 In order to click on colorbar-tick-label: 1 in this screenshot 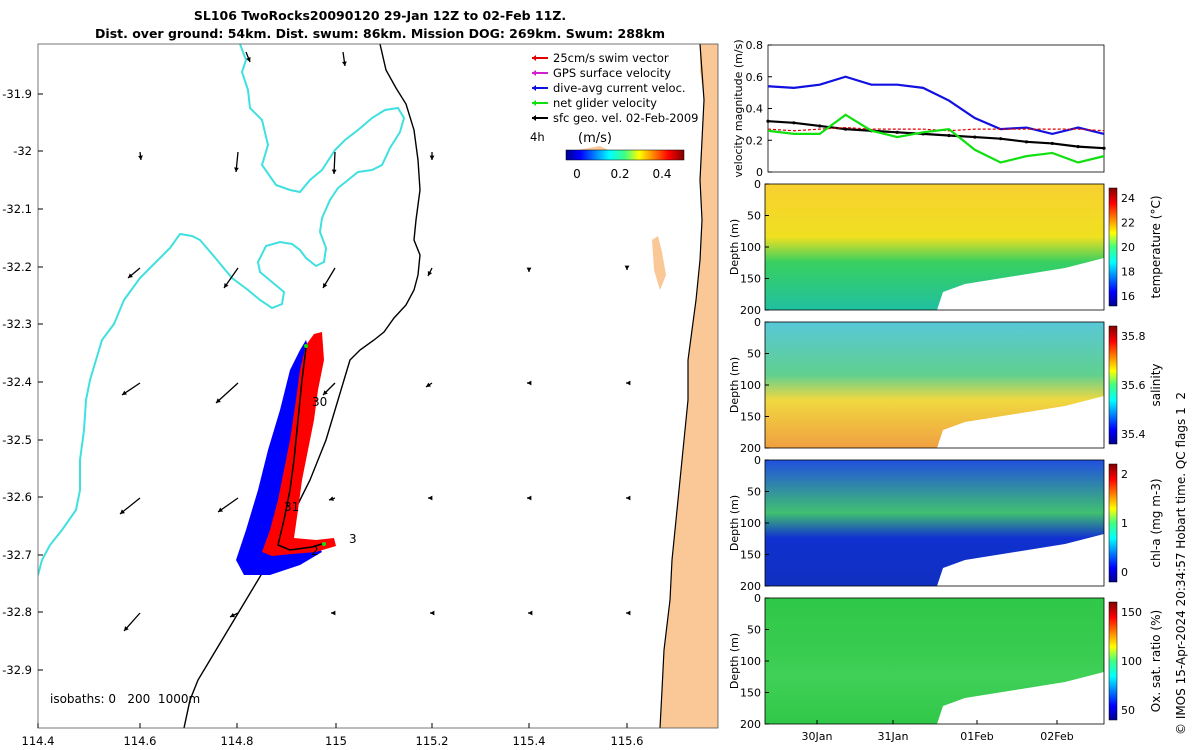, I will do `click(1124, 523)`.